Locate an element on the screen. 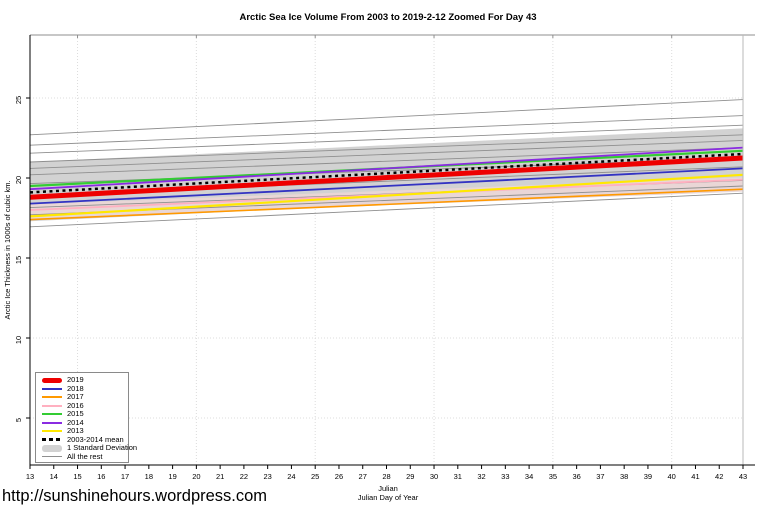  legend-item: 2018 is located at coordinates (82, 388).